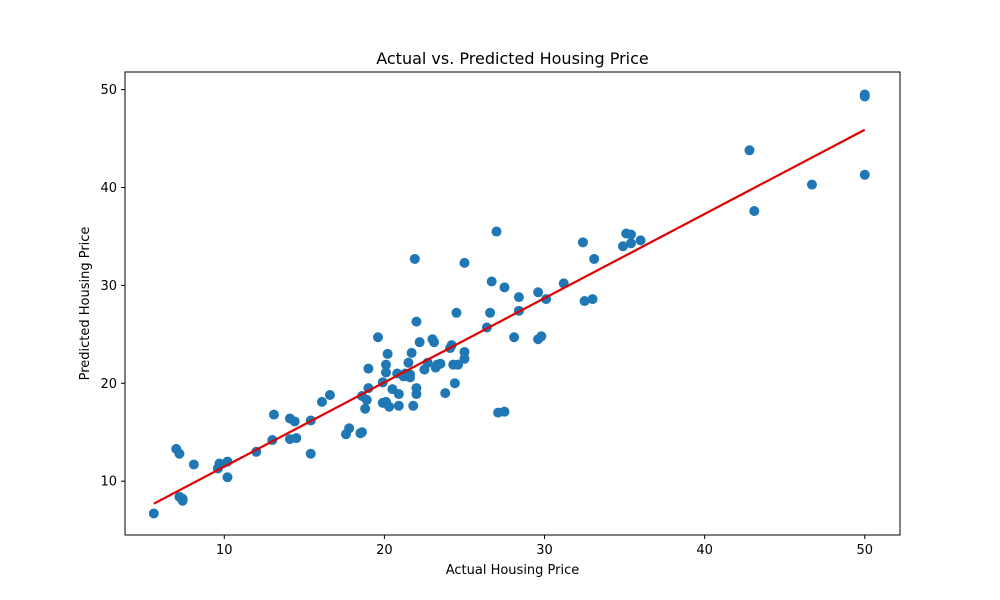 The image size is (1000, 600). What do you see at coordinates (224, 550) in the screenshot?
I see `x-tick-label: 10` at bounding box center [224, 550].